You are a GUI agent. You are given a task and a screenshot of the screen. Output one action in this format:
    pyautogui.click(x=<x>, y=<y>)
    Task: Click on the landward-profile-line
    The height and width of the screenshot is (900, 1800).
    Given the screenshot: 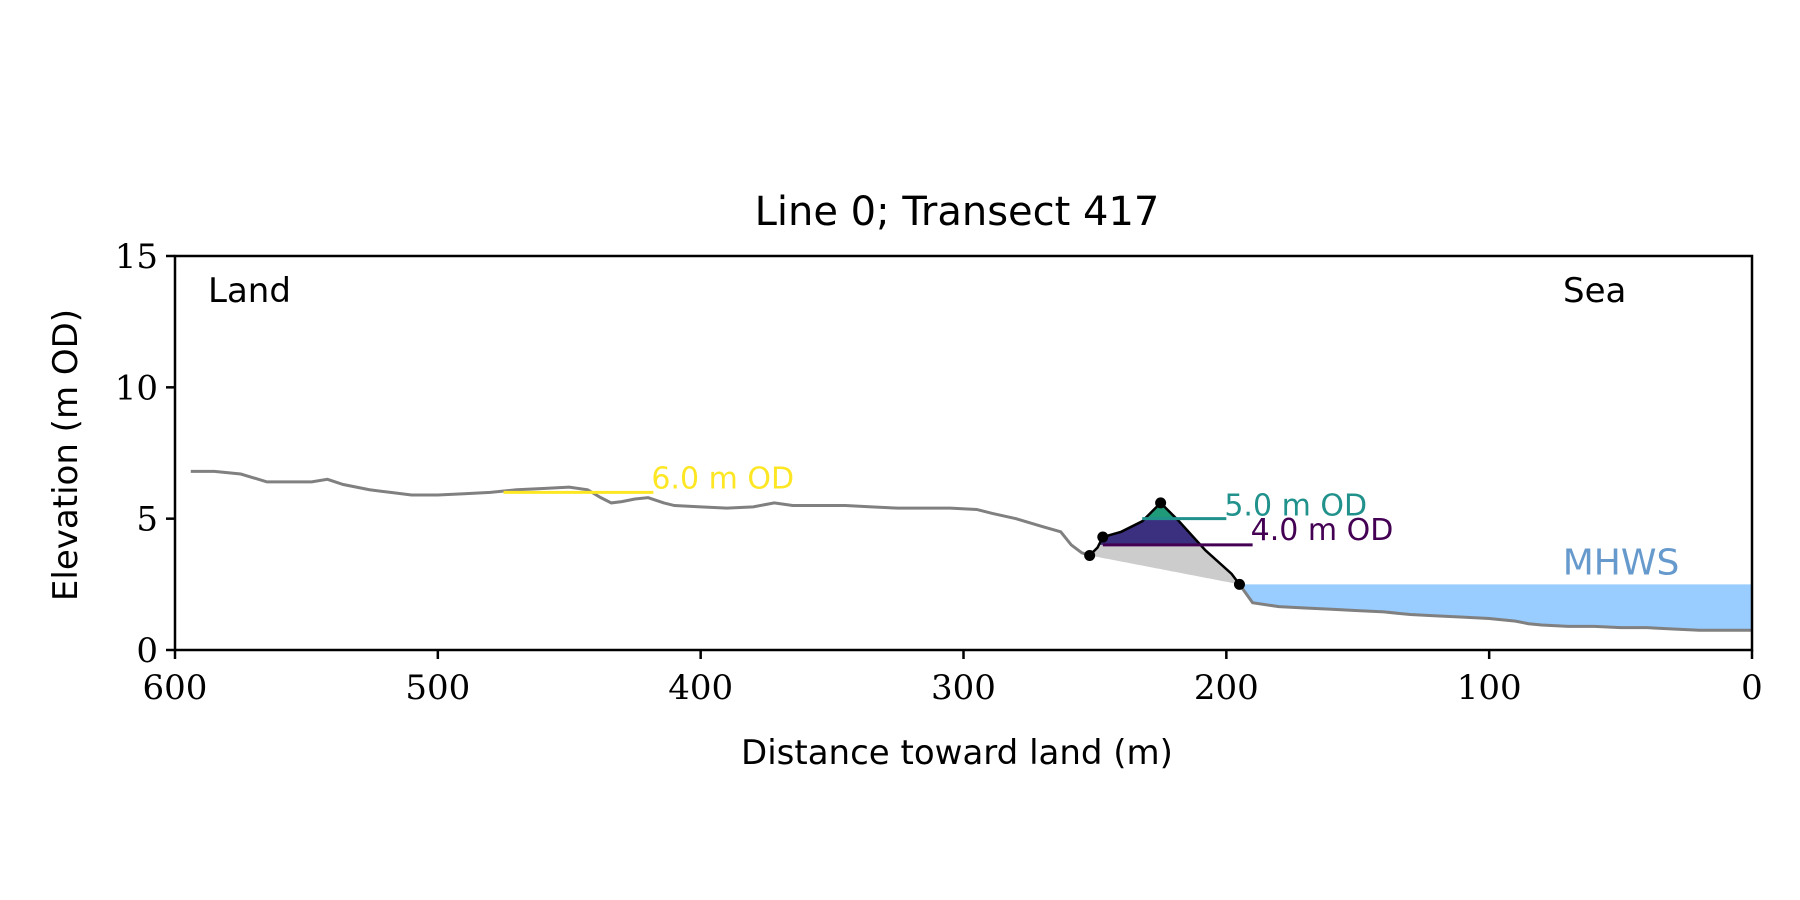 What is the action you would take?
    pyautogui.click(x=640, y=513)
    